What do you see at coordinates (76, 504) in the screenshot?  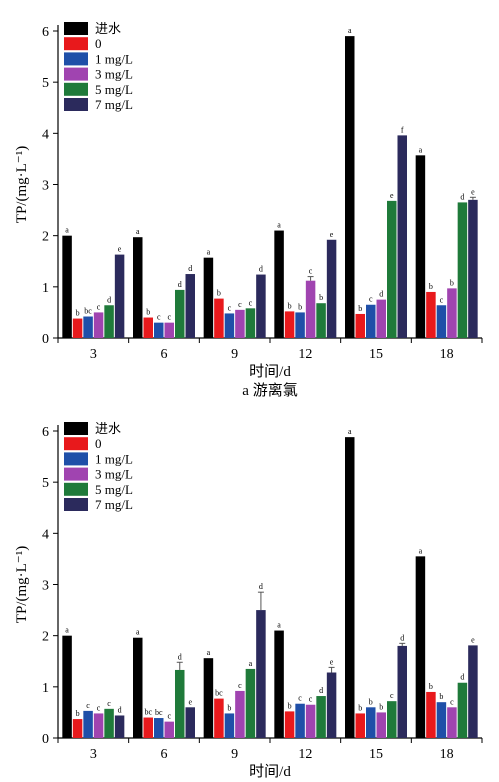 I see `chartb-legend-item-7mg-swatch` at bounding box center [76, 504].